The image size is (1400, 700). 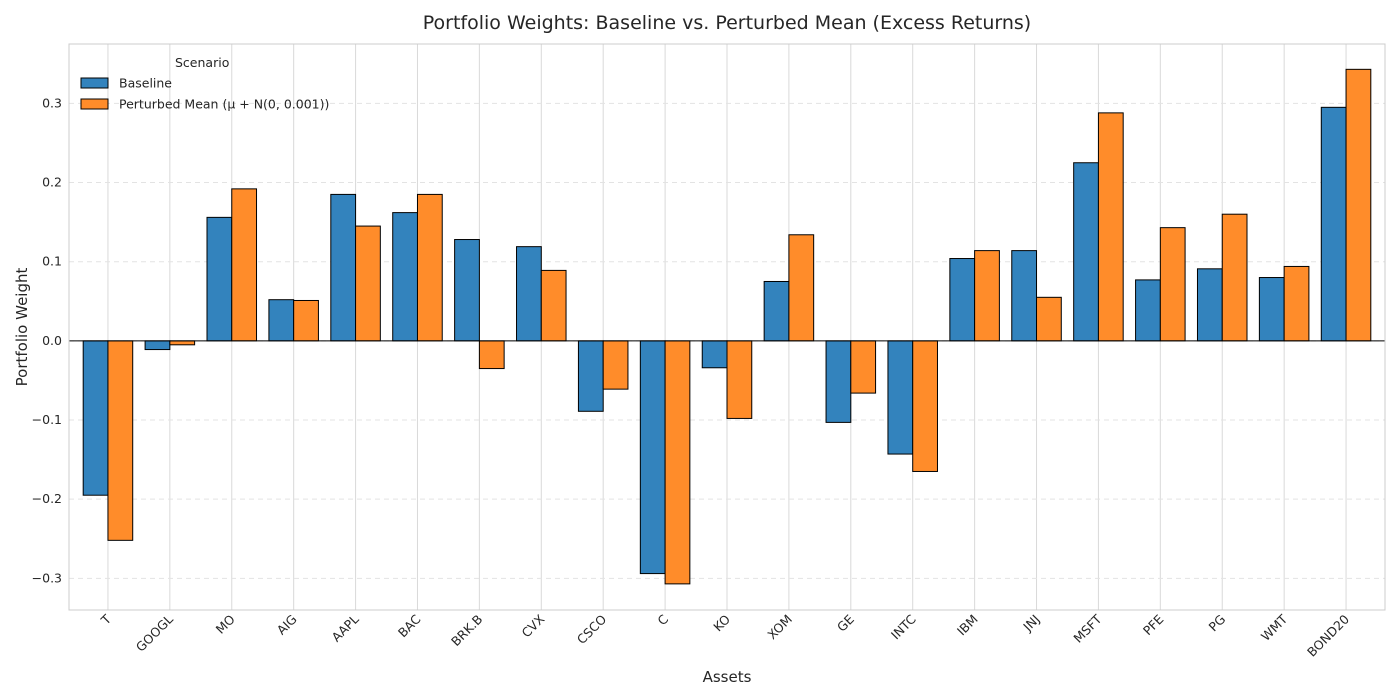 I want to click on x-tick-label: T, so click(x=105, y=619).